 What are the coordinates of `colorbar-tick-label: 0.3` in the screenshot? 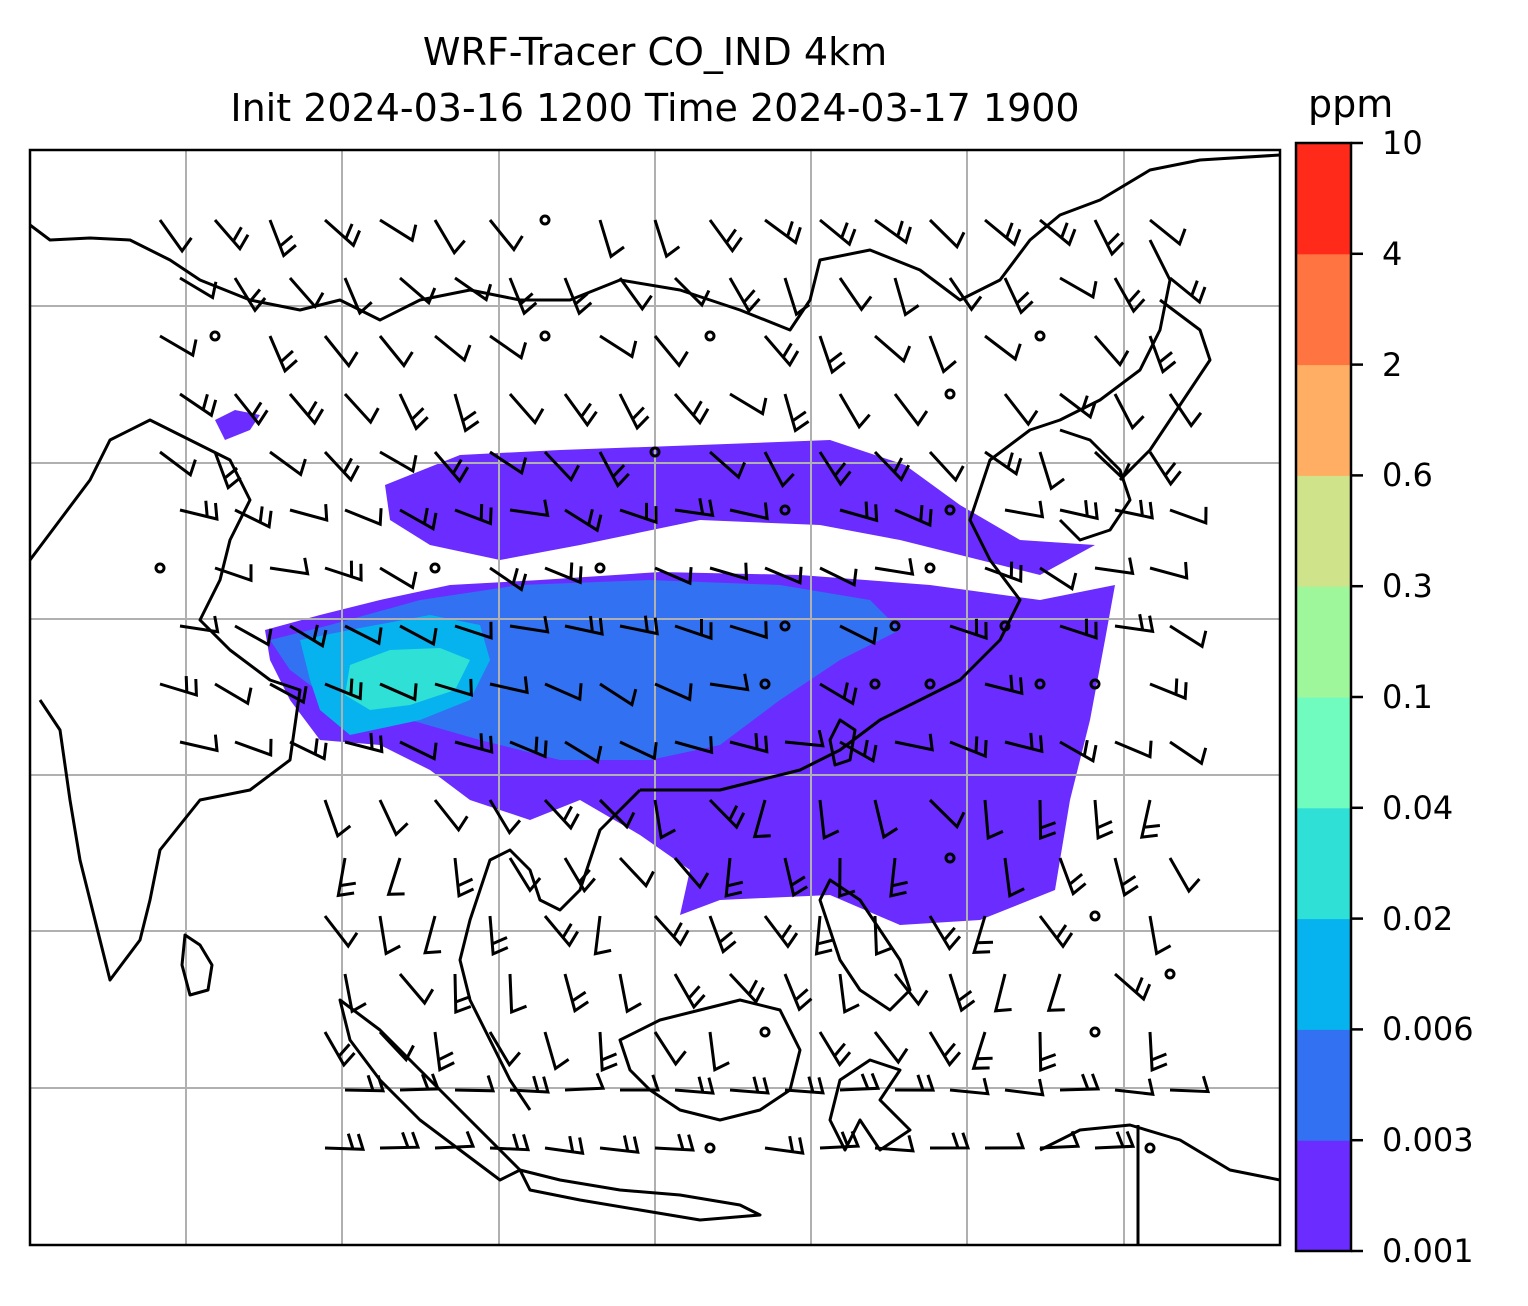 It's located at (1407, 586).